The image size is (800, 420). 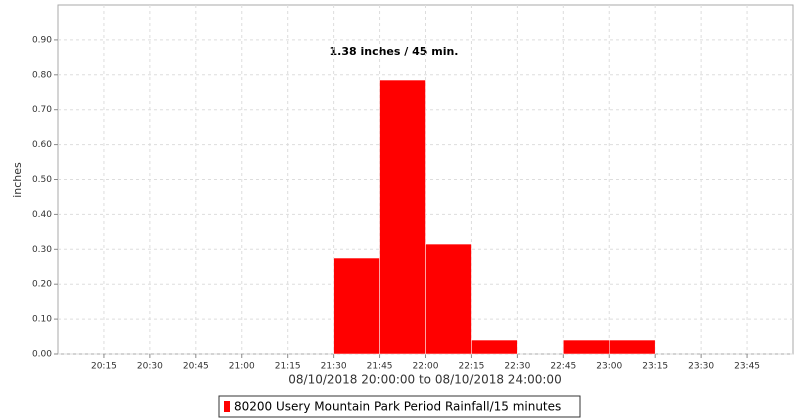 I want to click on x-tick-label: 23:30, so click(x=701, y=367).